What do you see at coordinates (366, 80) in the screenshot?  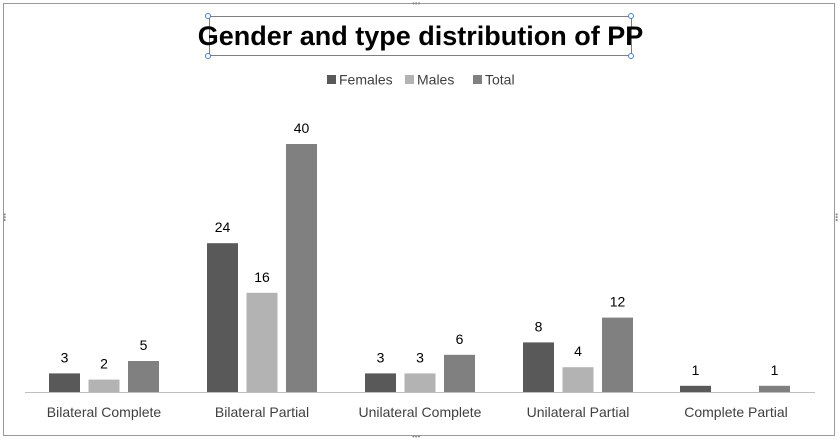 I see `legend-label-females: Females` at bounding box center [366, 80].